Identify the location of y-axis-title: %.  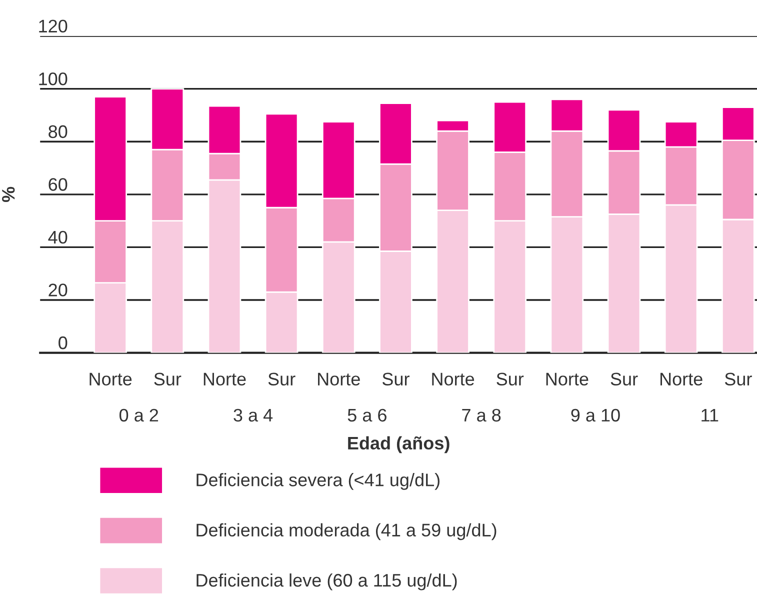
(8, 194).